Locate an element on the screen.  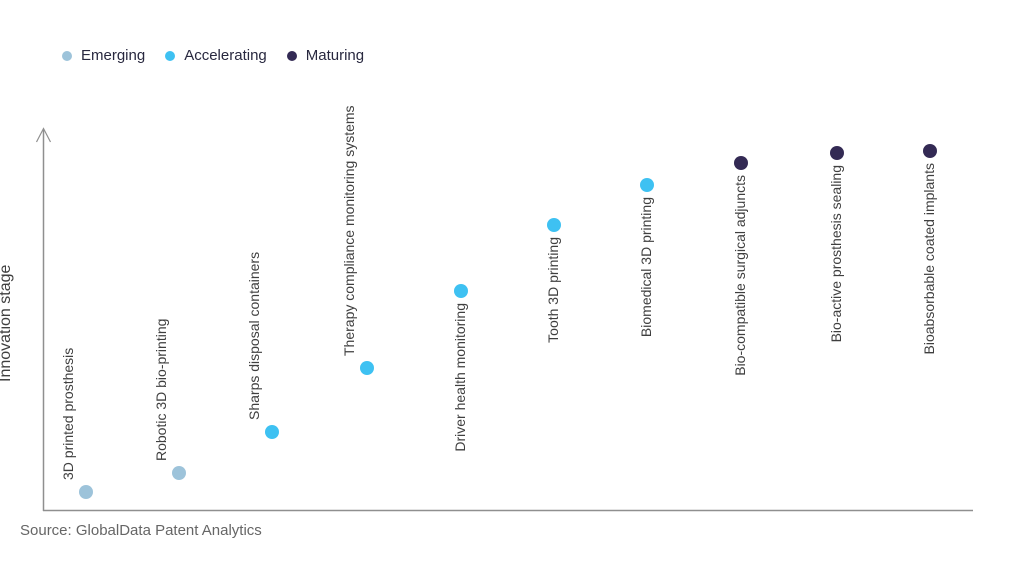
legend-item-emerging: Emerging is located at coordinates (103, 55).